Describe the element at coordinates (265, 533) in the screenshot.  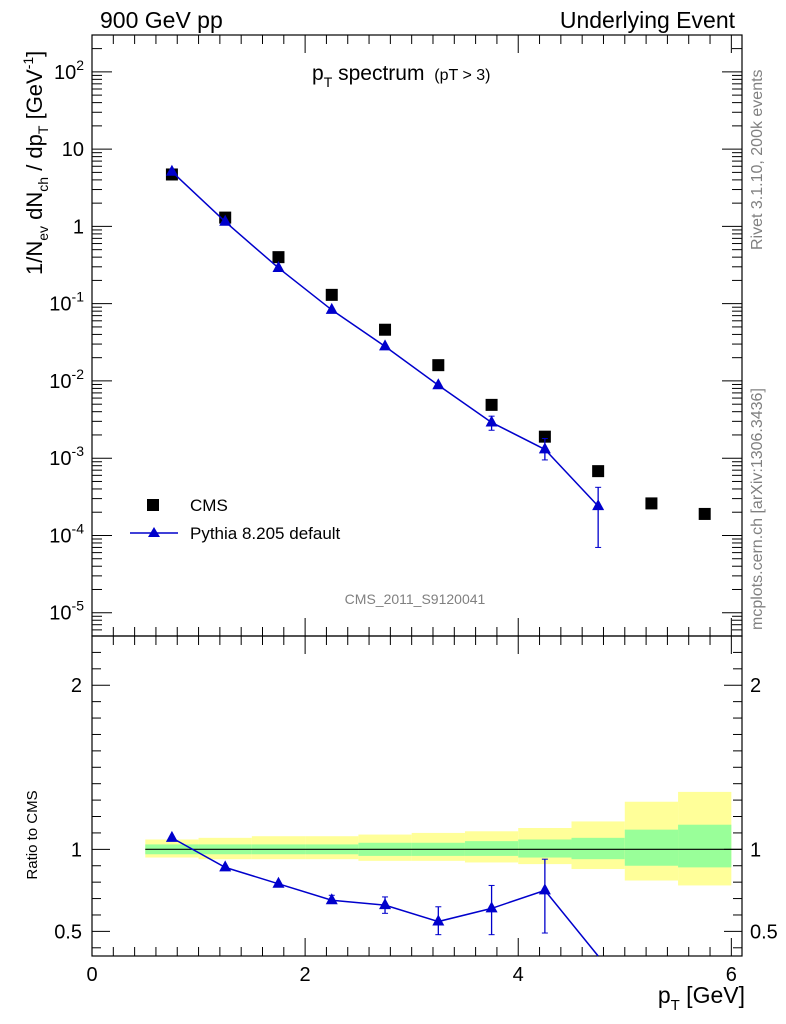
I see `legend-pythia-label: Pythia 8.205 default` at that location.